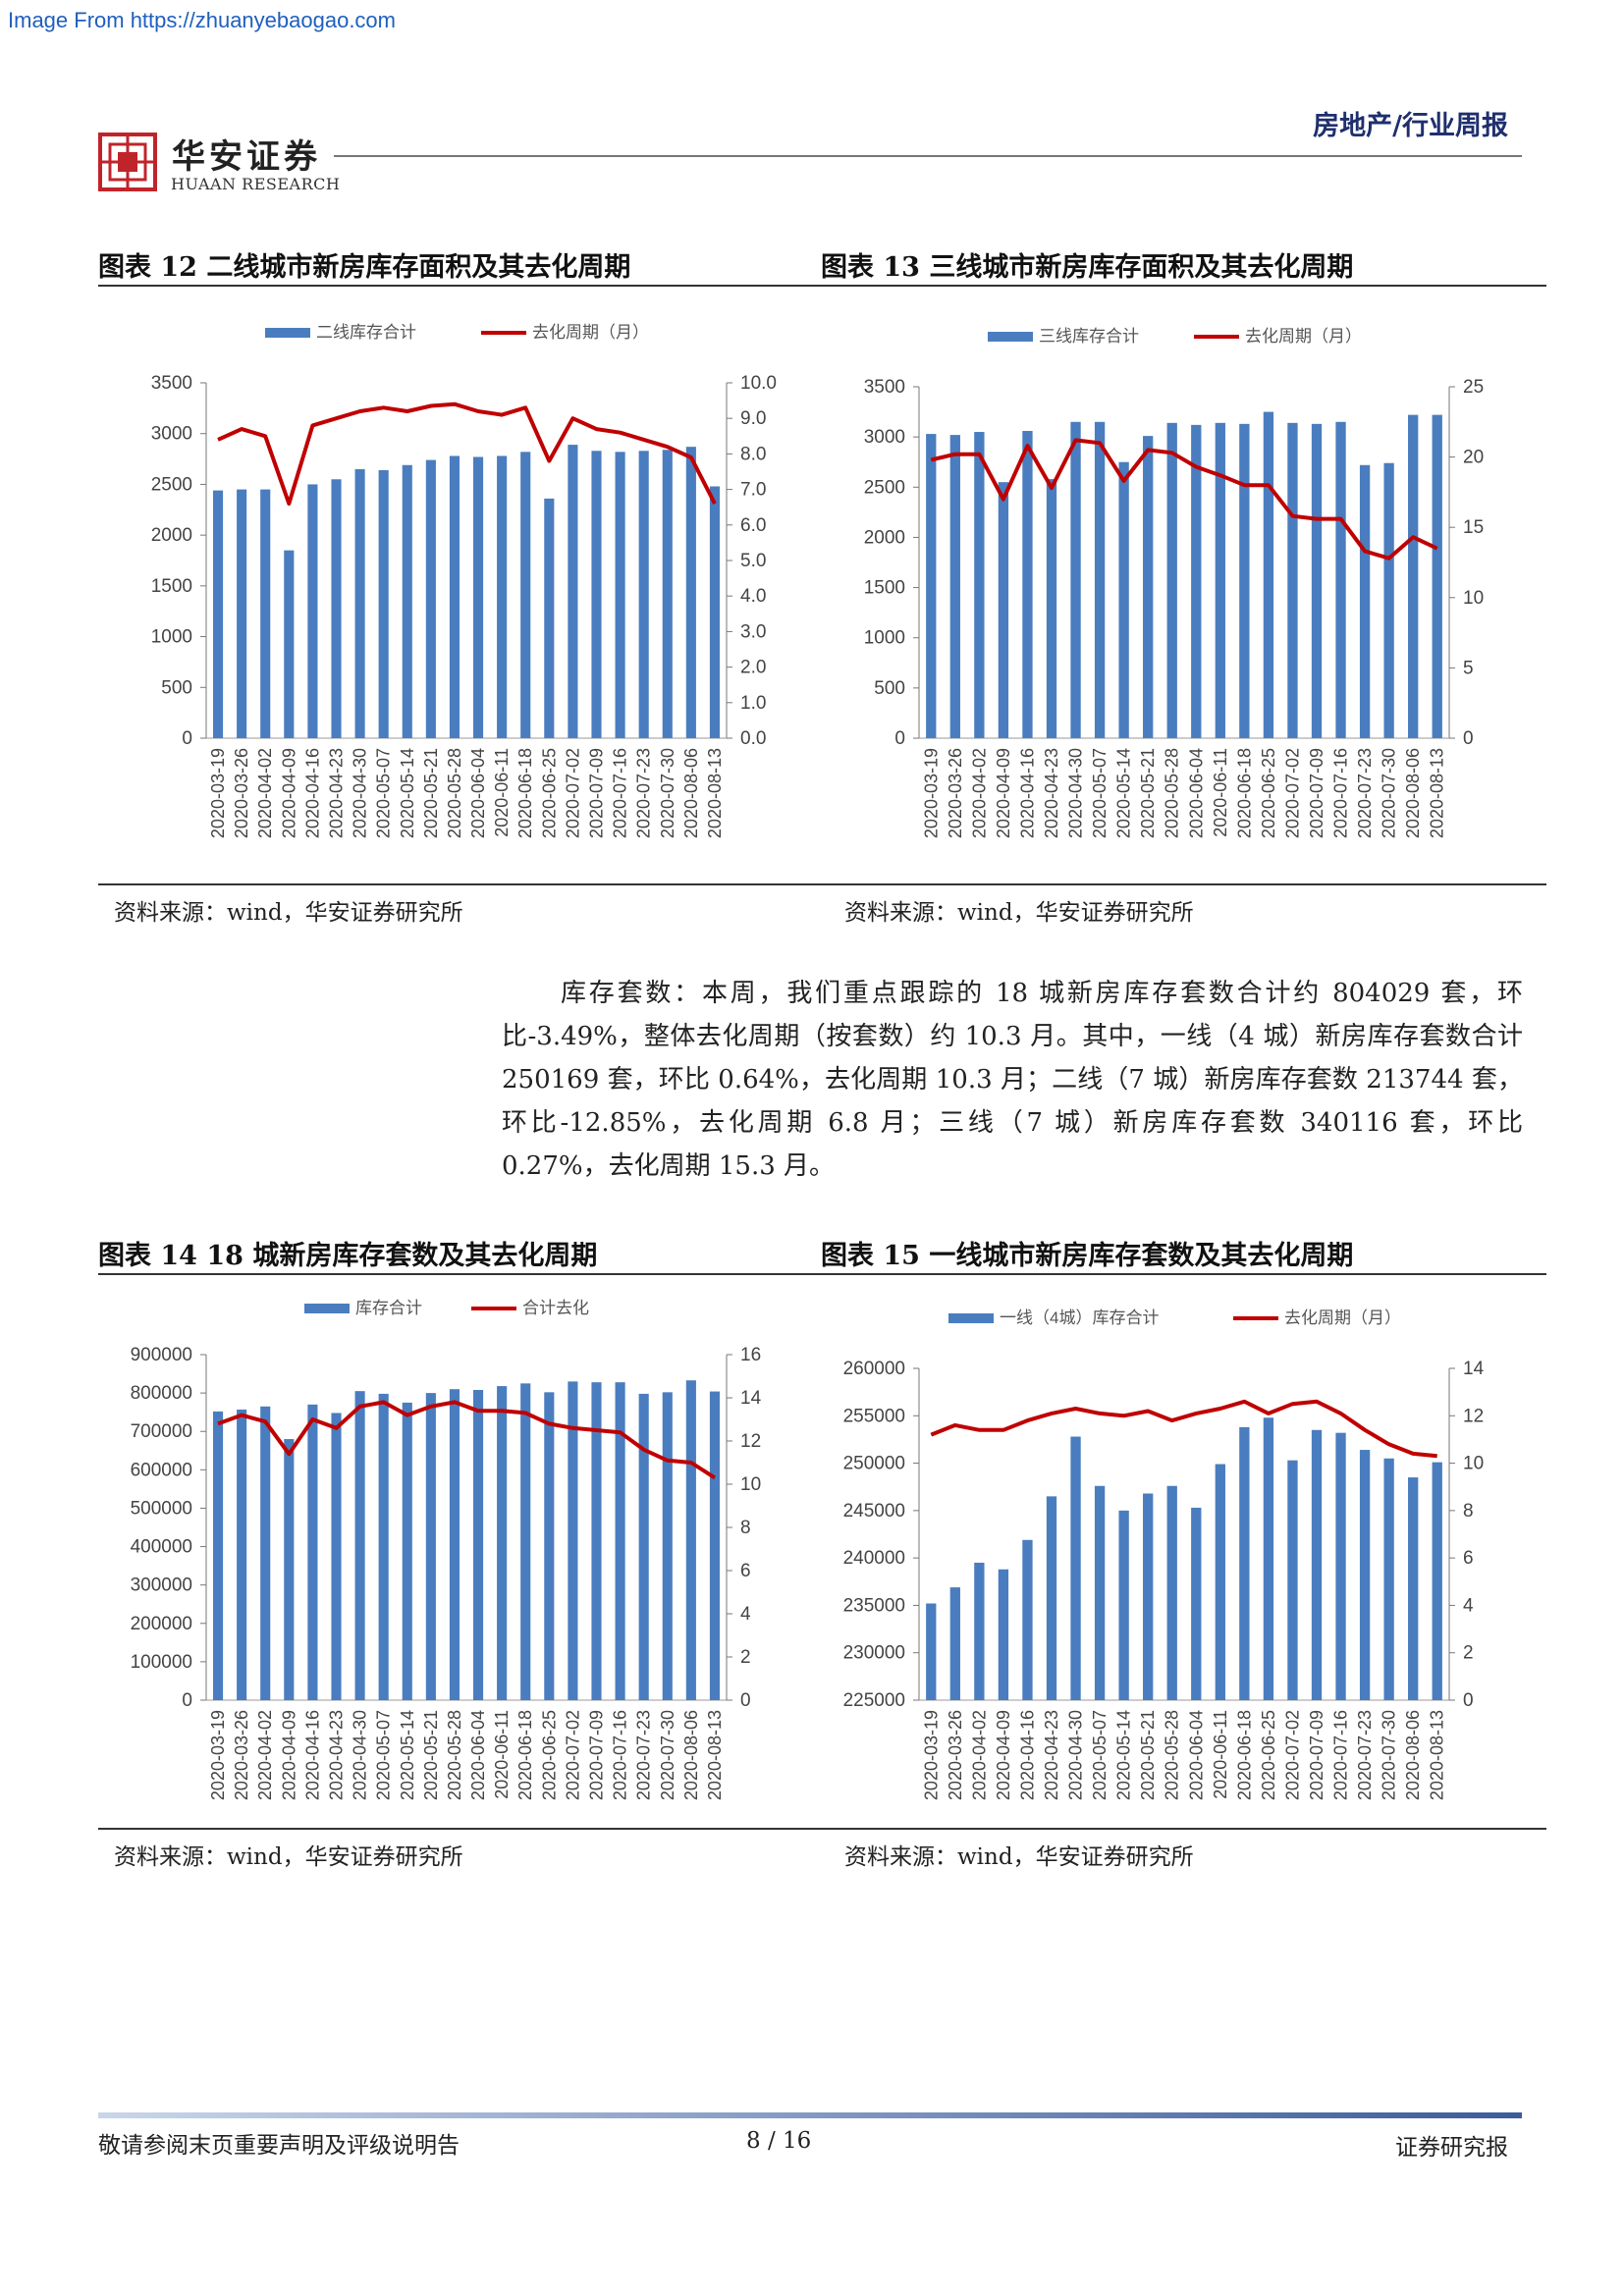  I want to click on right-tick-label: 4, so click(1468, 1606).